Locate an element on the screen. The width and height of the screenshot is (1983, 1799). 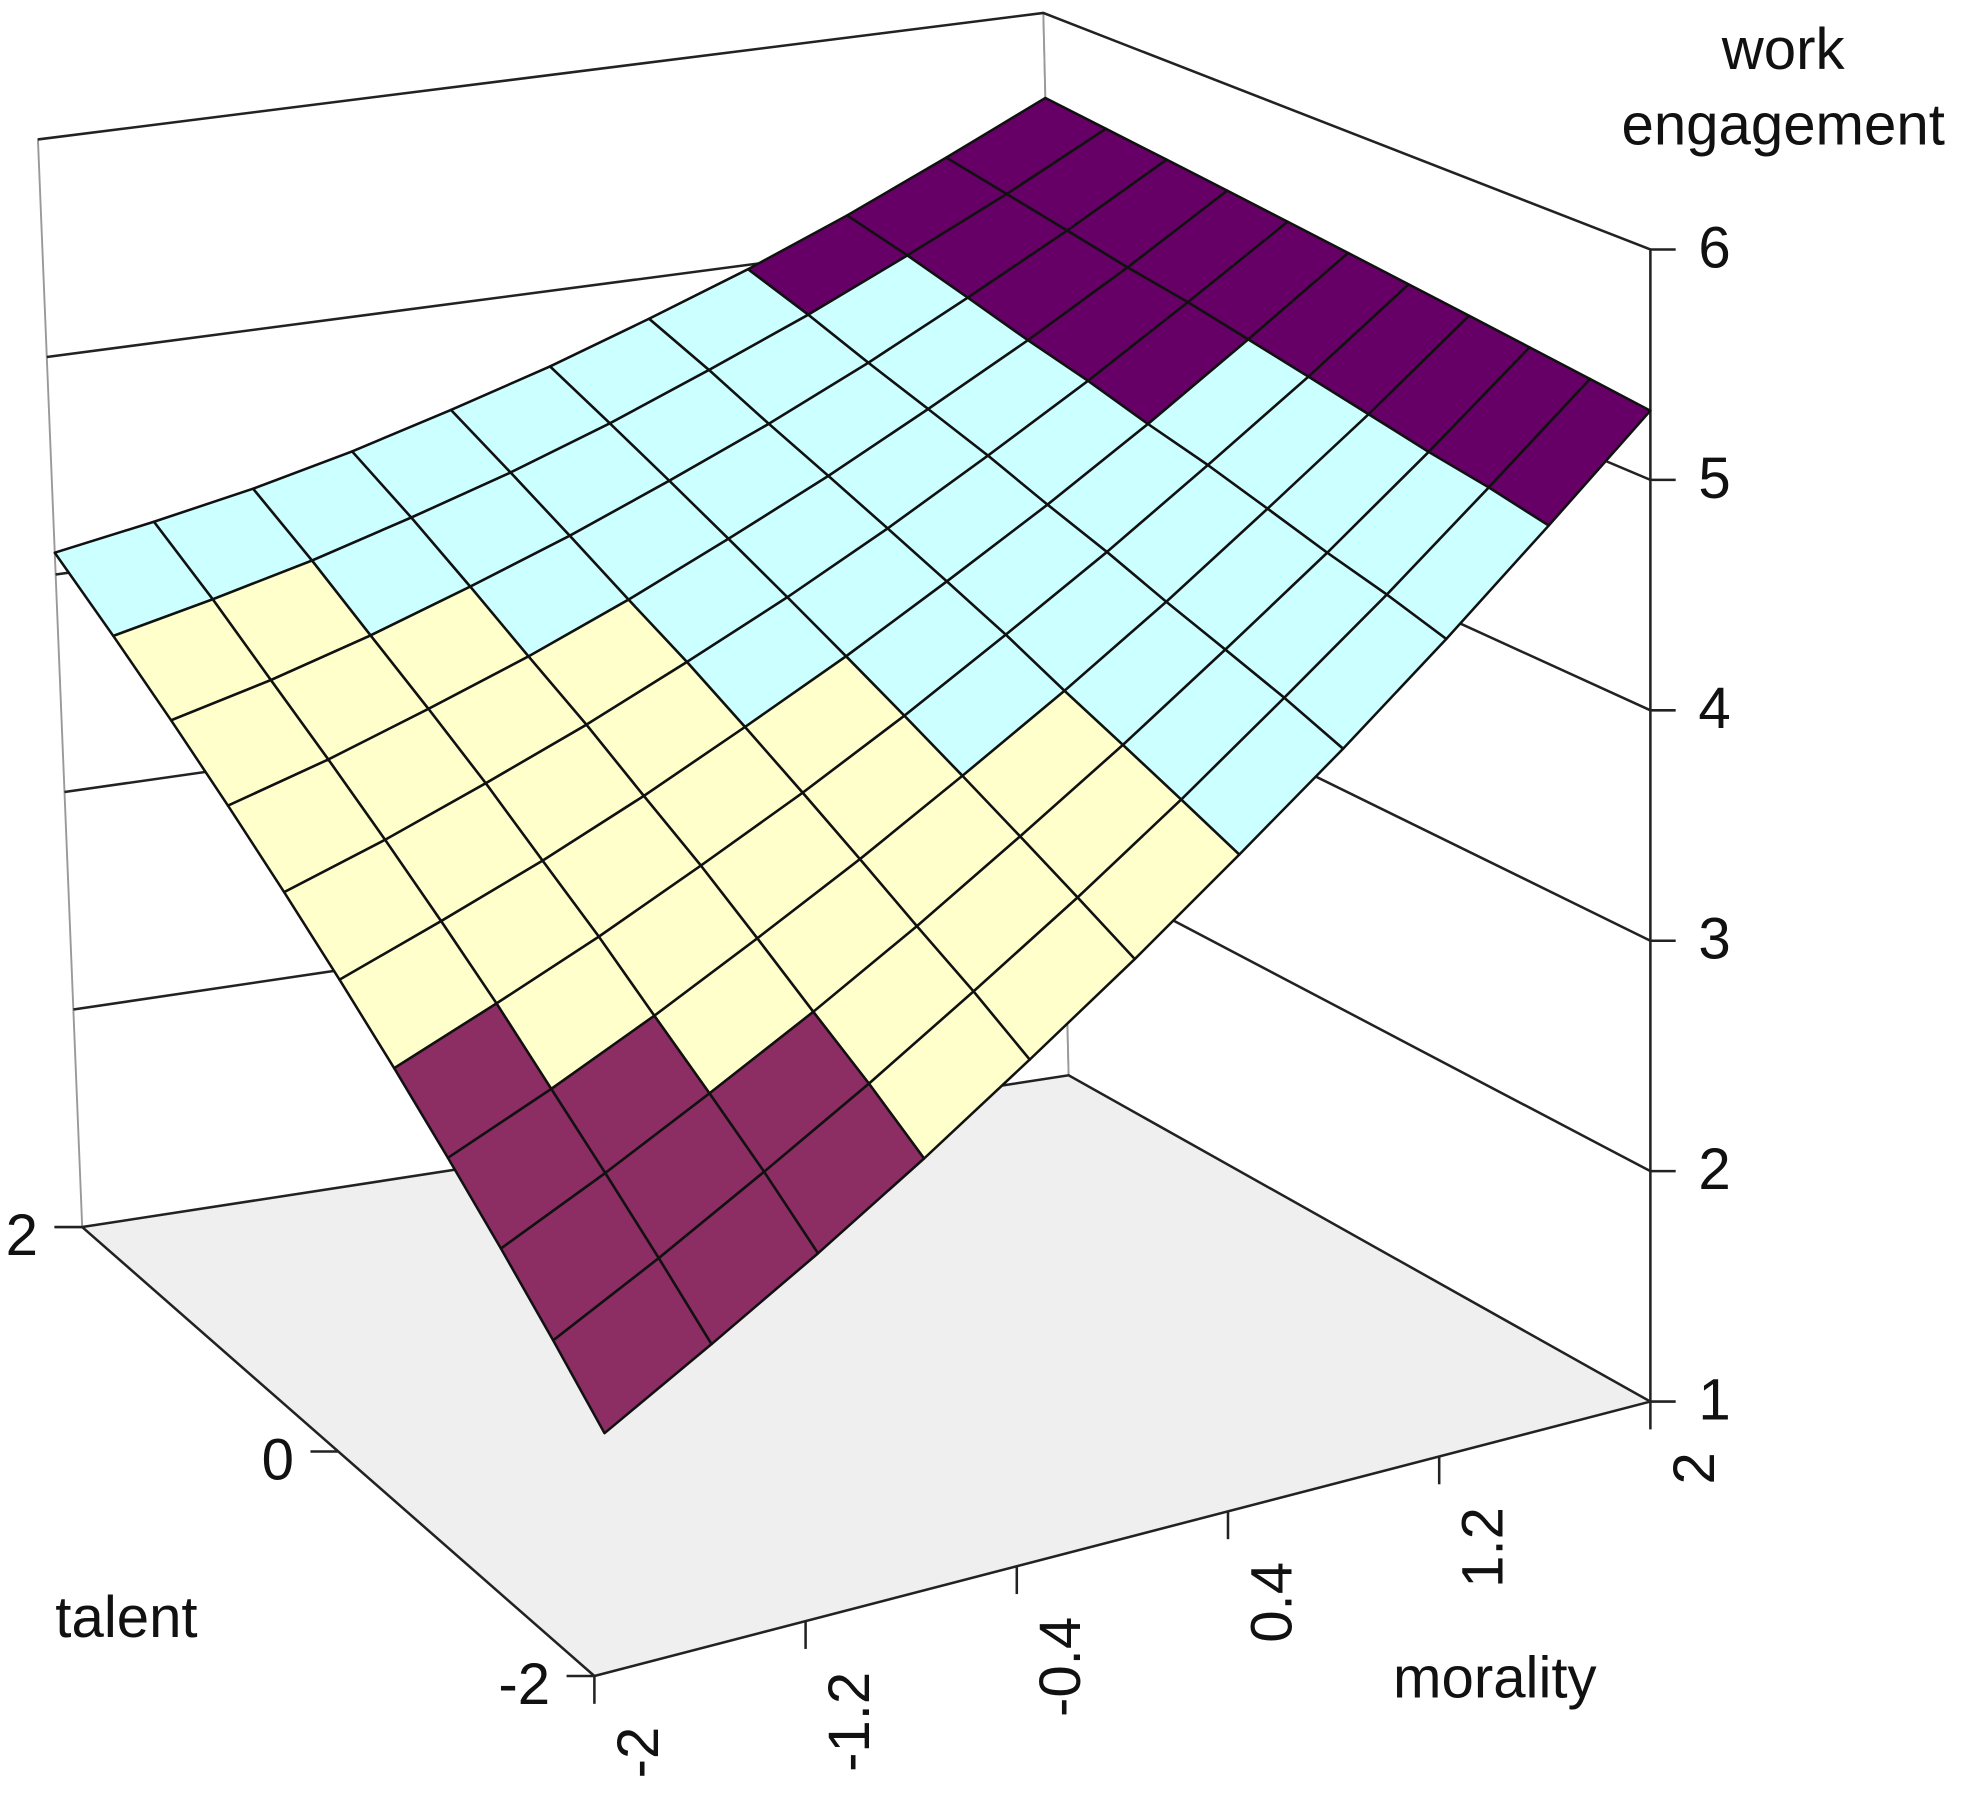
x-tick-label: 2 is located at coordinates (1694, 1468).